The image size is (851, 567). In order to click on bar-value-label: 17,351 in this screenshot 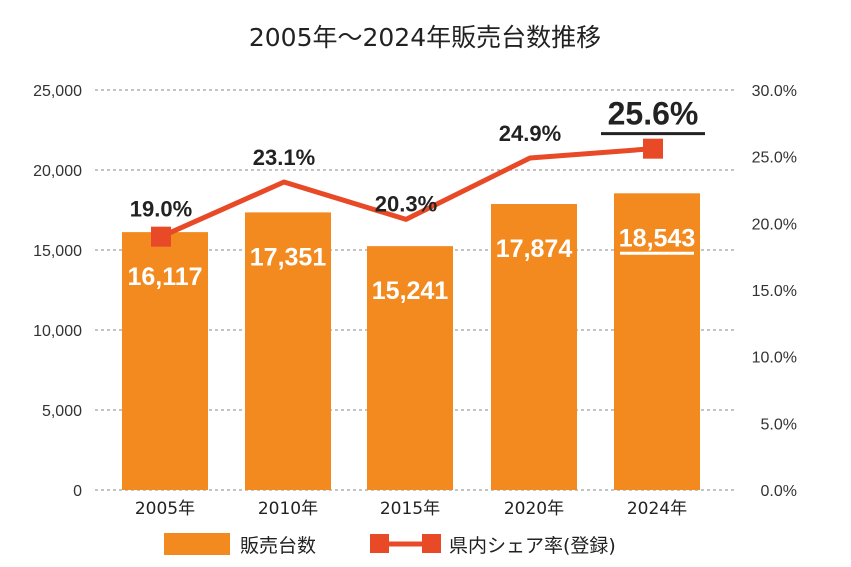, I will do `click(288, 257)`.